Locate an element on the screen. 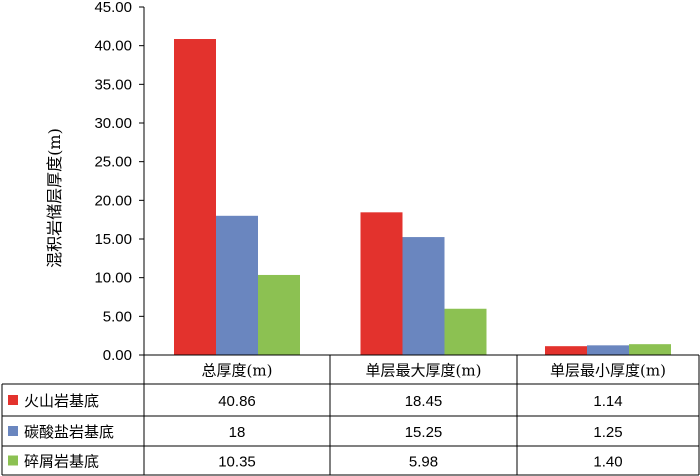  data-label: 18 is located at coordinates (237, 432).